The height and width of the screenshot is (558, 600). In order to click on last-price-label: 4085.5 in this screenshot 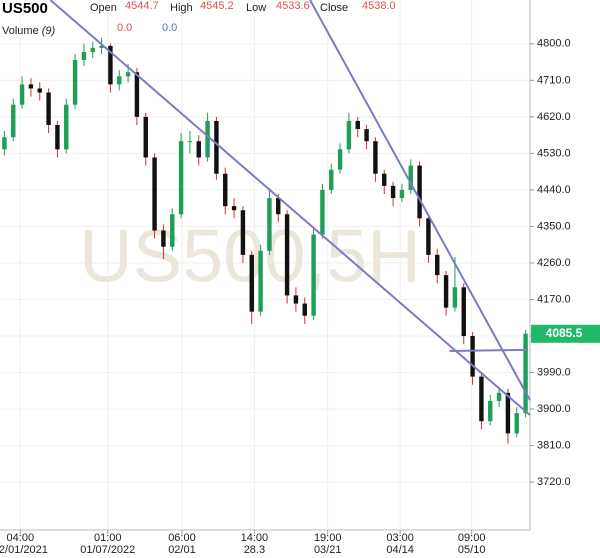, I will do `click(564, 333)`.